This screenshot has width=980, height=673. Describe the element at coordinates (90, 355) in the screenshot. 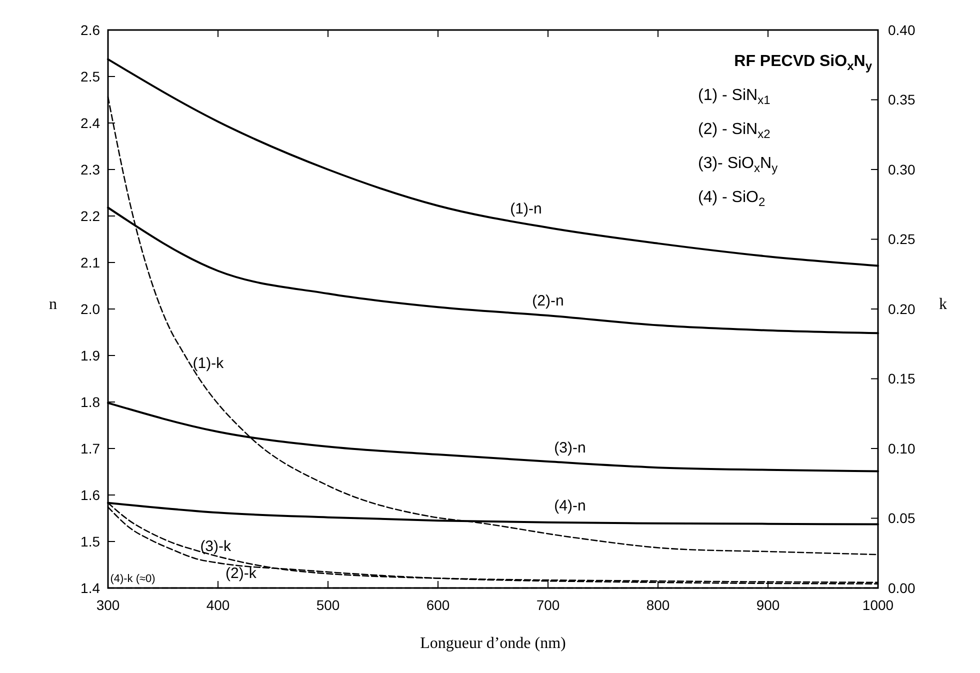

I see `y-tick-label: 1.9` at that location.